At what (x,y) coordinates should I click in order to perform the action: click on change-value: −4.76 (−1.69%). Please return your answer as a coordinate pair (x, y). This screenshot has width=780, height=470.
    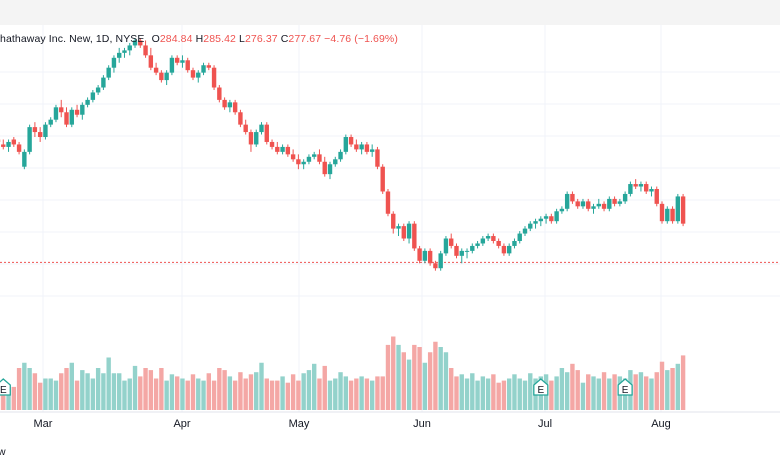
    Looking at the image, I should click on (361, 39).